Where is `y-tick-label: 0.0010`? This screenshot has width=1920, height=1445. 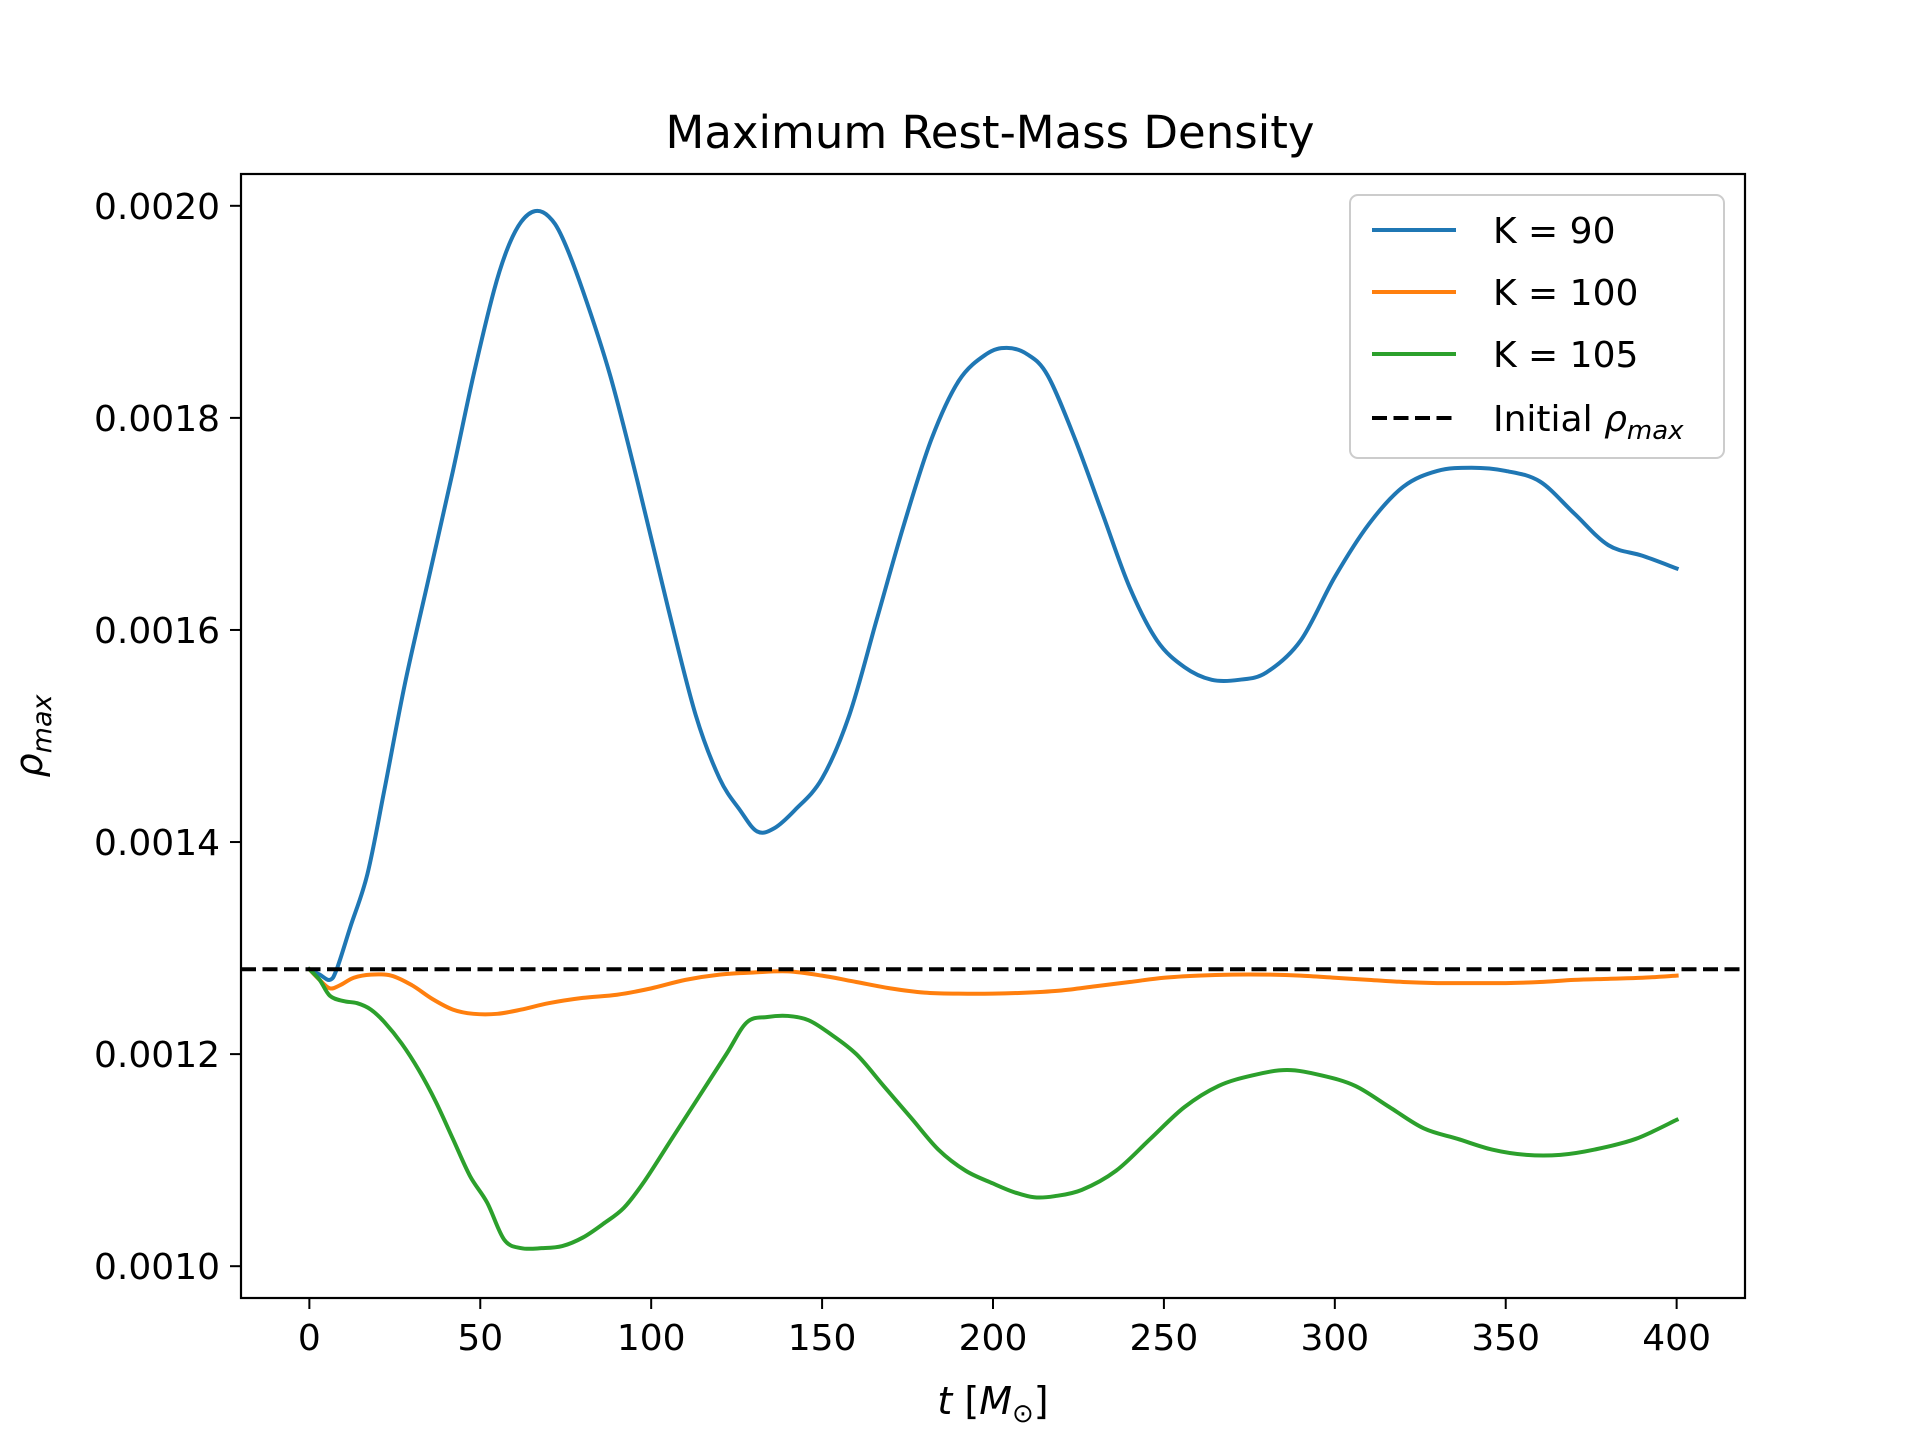
y-tick-label: 0.0010 is located at coordinates (157, 1267).